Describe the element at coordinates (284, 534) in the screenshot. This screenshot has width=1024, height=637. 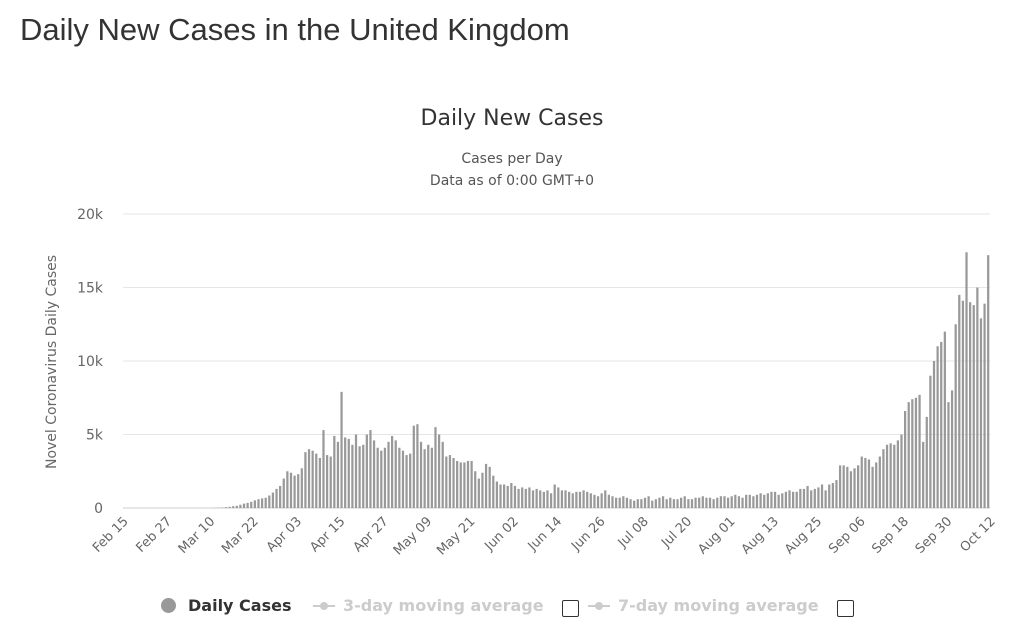
I see `x-tick-label: Apr 03` at that location.